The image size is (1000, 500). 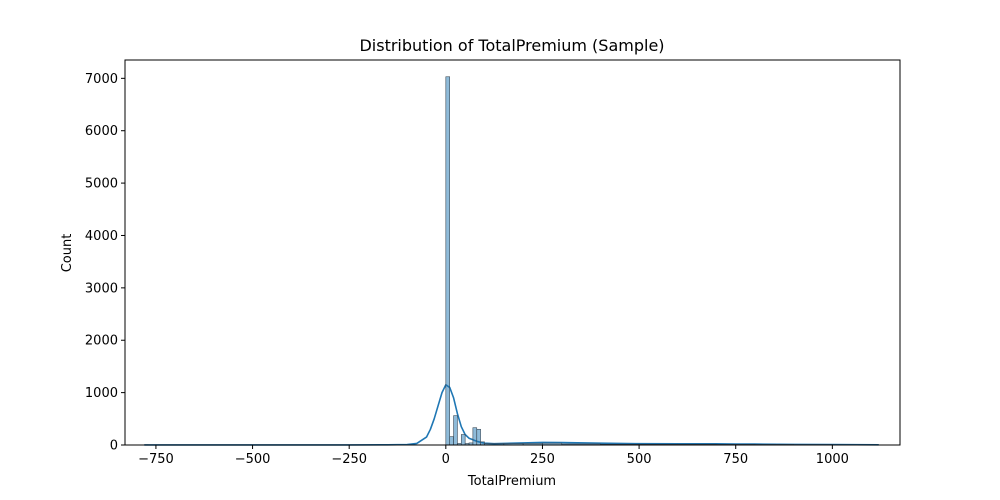 I want to click on x-tick-label: −250, so click(x=349, y=459).